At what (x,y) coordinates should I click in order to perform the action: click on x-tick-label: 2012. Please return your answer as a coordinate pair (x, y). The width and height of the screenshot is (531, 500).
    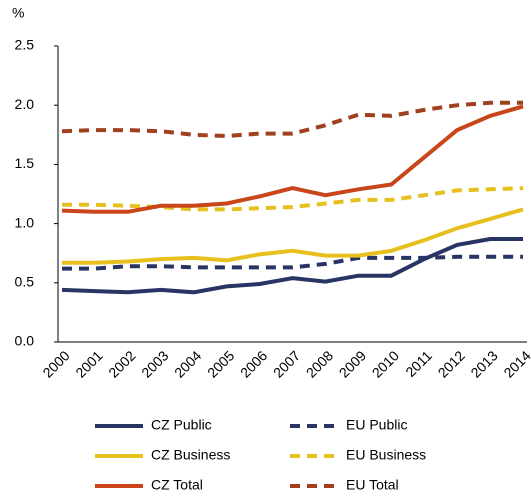
    Looking at the image, I should click on (451, 363).